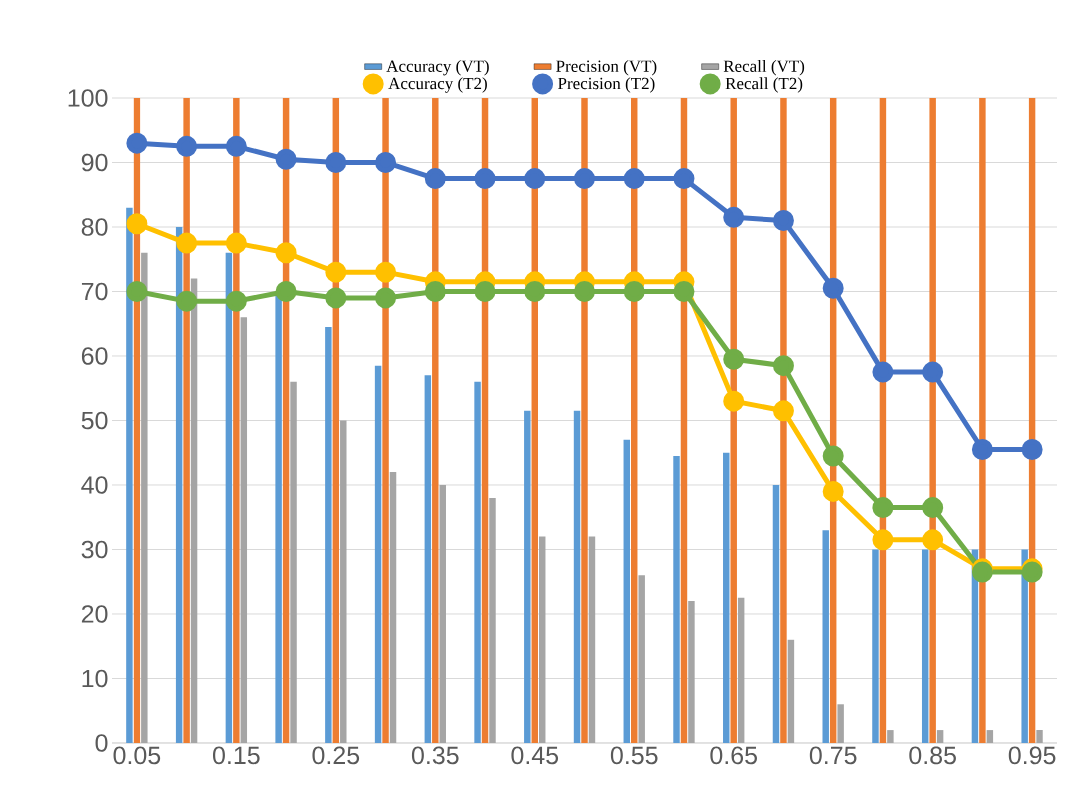 The width and height of the screenshot is (1069, 805). Describe the element at coordinates (94, 614) in the screenshot. I see `y-tick-label: 20` at that location.